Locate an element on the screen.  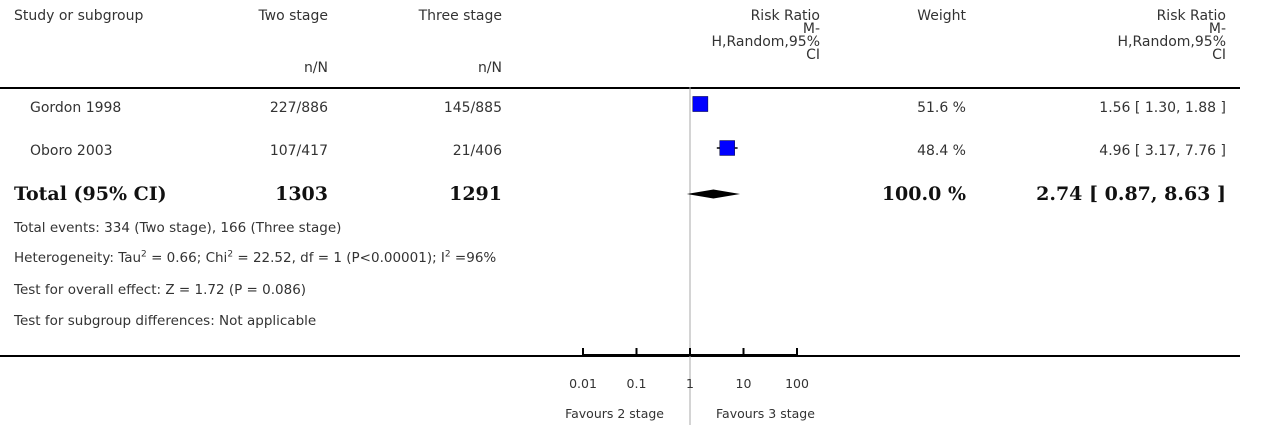
study-weight: 48.4 % is located at coordinates (941, 151).